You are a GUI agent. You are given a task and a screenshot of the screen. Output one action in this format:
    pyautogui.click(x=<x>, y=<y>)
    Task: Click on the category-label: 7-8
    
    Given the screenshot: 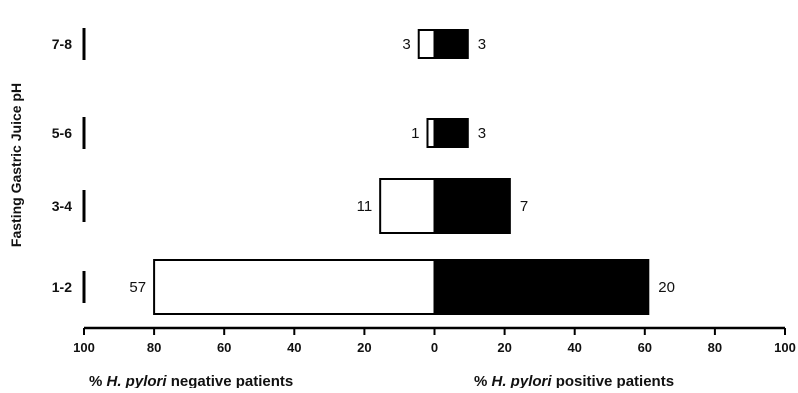 What is the action you would take?
    pyautogui.click(x=62, y=44)
    